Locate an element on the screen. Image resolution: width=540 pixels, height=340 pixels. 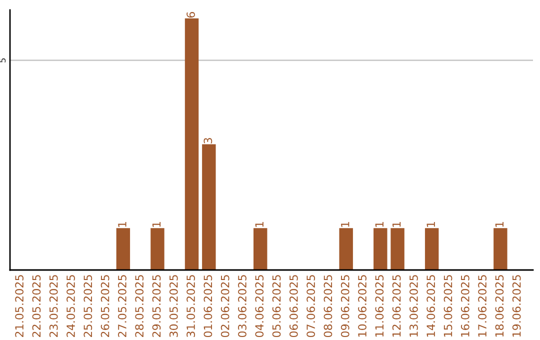
x-tick-label: 14.06.2025 is located at coordinates (431, 306).